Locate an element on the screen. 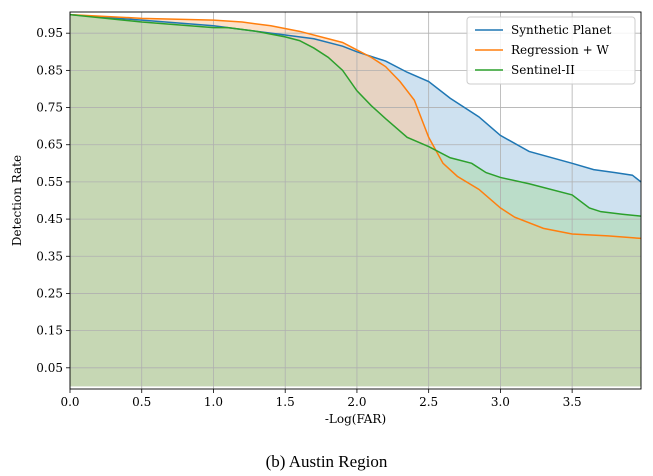 This screenshot has width=653, height=476. x-tick-label: 2.0 is located at coordinates (356, 402).